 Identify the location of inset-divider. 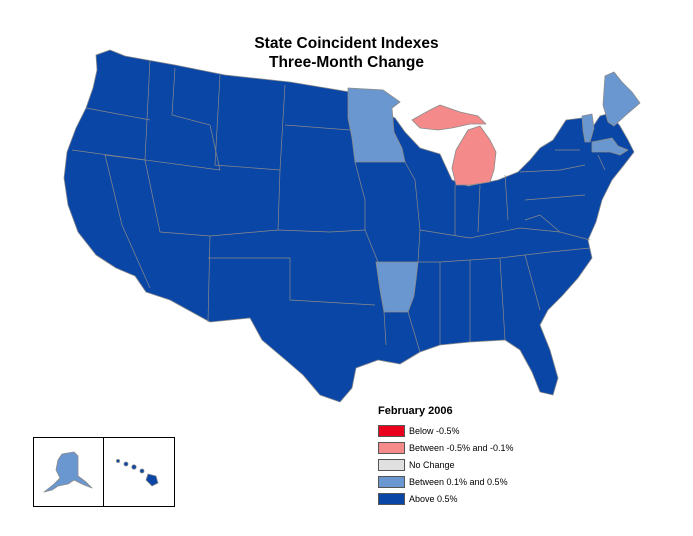
(103, 472).